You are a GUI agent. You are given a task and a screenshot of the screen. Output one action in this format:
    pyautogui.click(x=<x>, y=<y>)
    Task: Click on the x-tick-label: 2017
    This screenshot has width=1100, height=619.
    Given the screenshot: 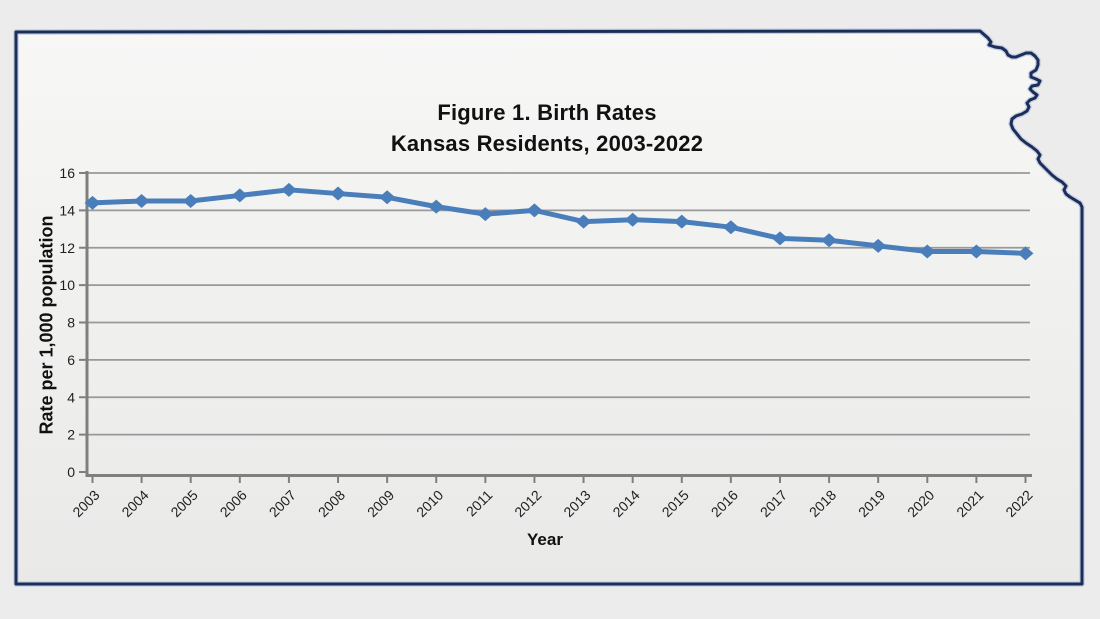 What is the action you would take?
    pyautogui.click(x=773, y=503)
    